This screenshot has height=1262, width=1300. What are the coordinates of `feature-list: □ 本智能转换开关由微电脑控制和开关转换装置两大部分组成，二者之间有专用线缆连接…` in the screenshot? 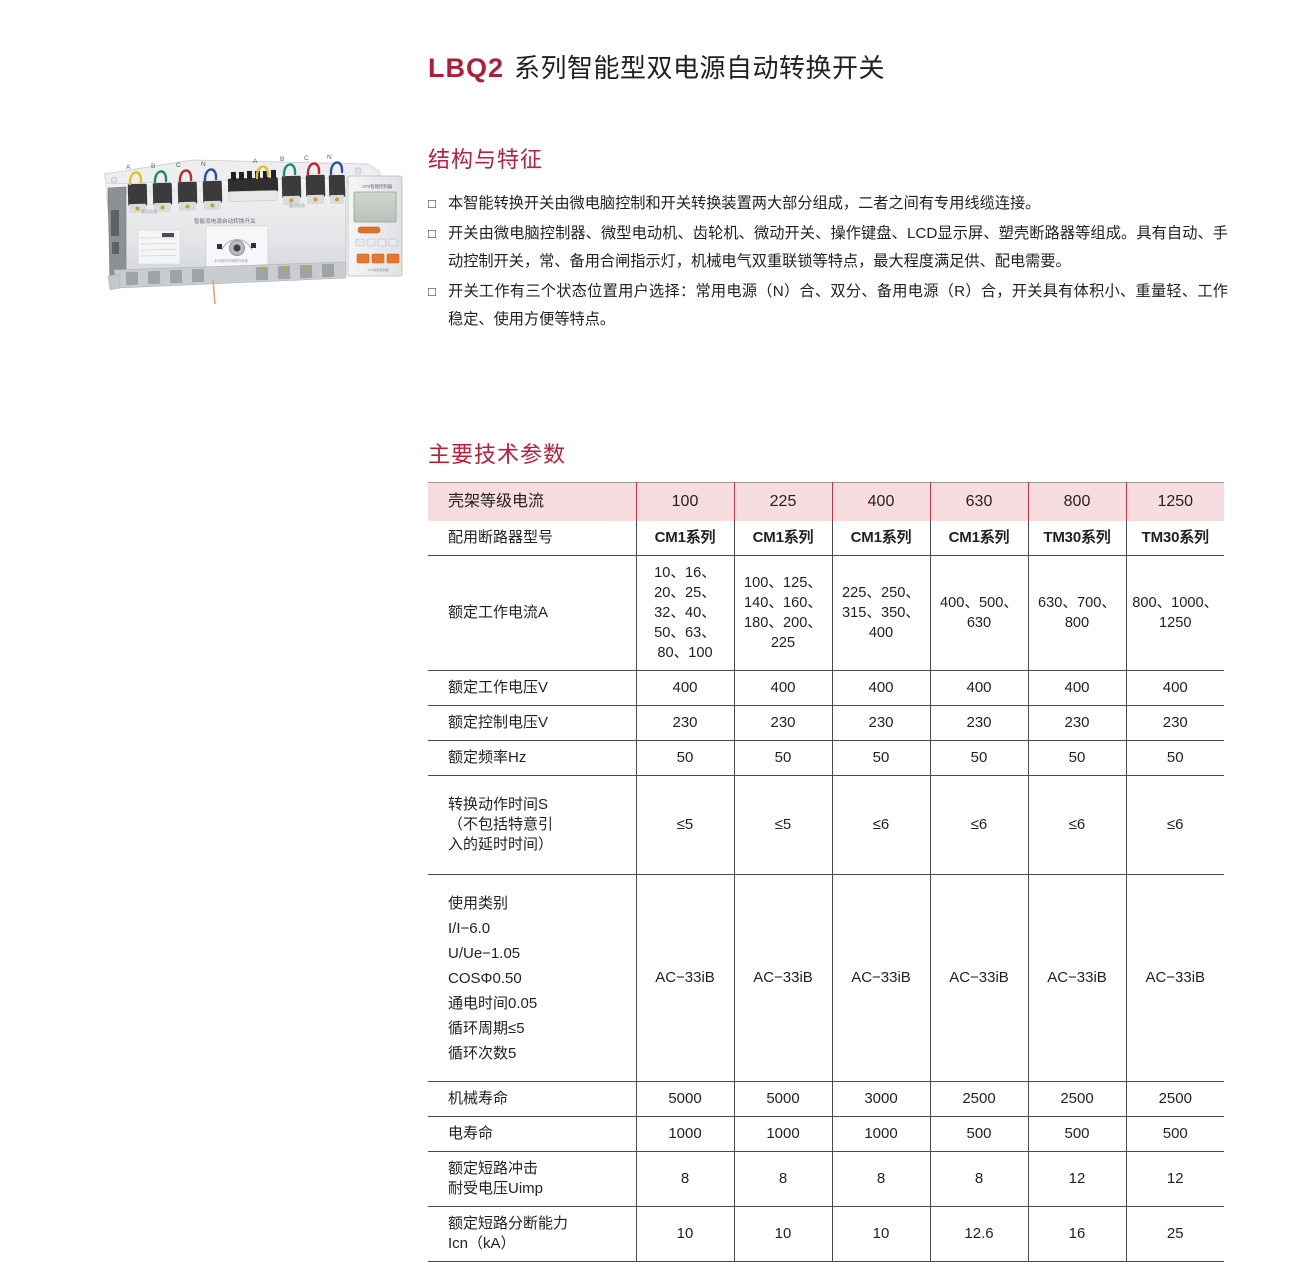 It's located at (828, 263).